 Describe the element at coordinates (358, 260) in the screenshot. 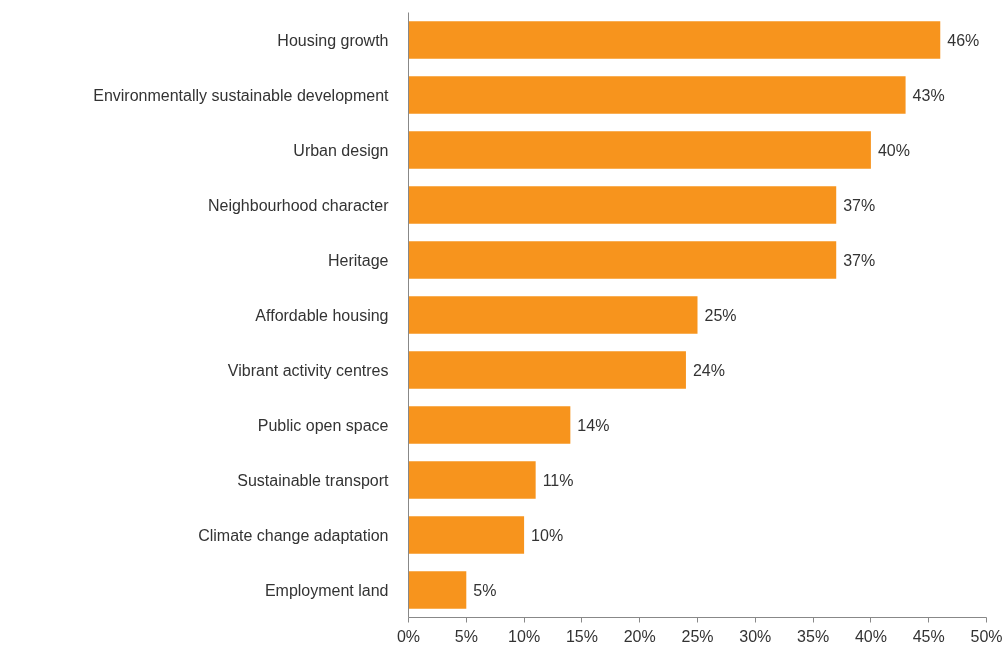

I see `y-tick-label: Heritage` at that location.